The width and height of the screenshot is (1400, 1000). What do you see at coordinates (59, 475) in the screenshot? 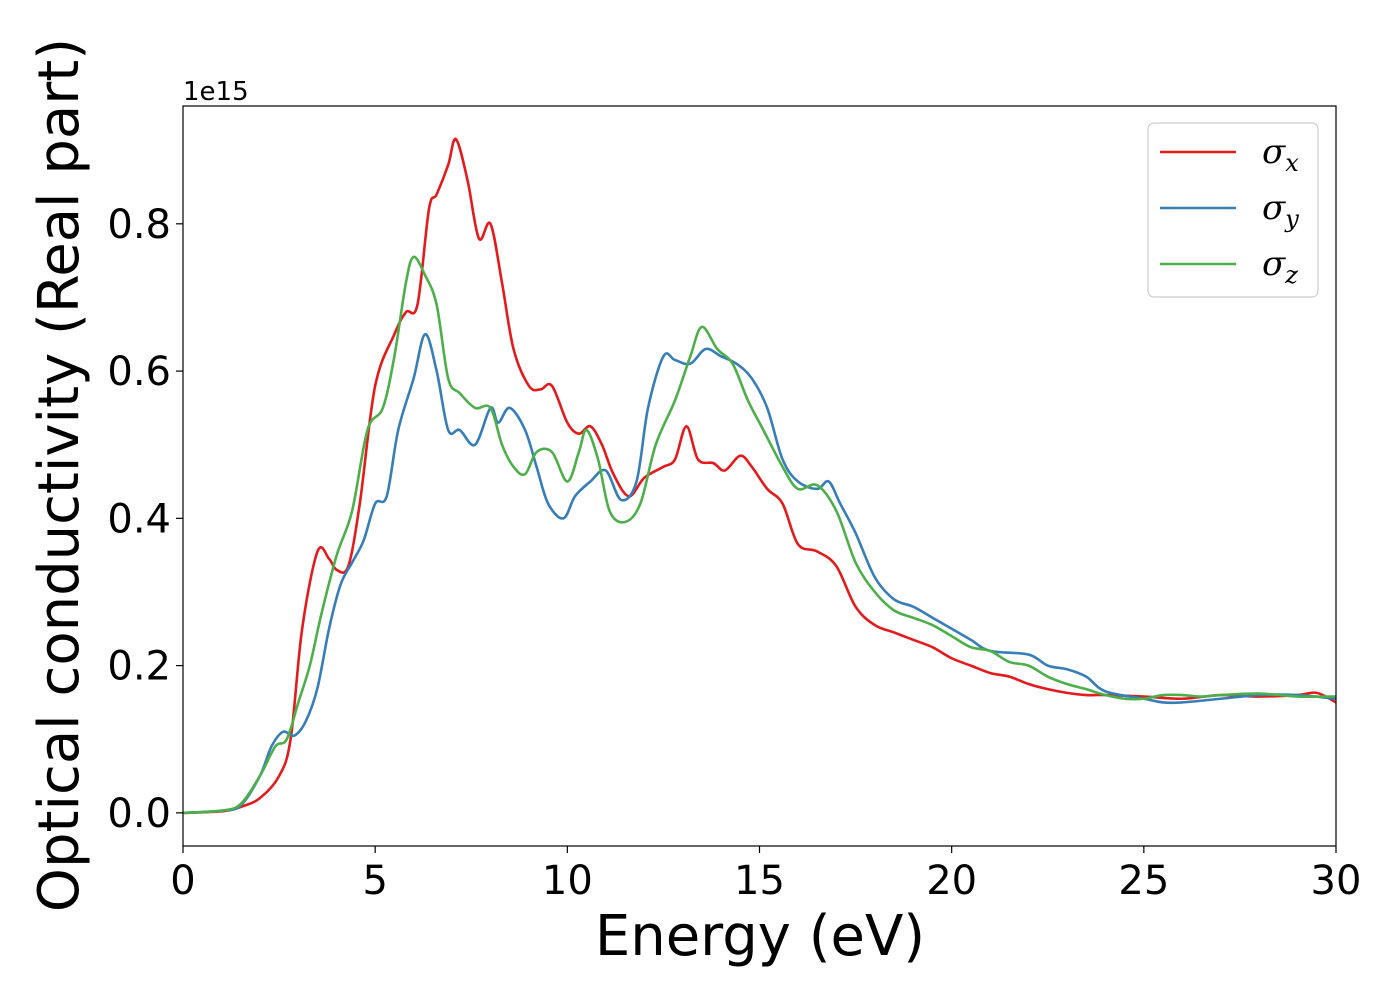
I see `y-axis-title: Optical conductivity (Real part)` at bounding box center [59, 475].